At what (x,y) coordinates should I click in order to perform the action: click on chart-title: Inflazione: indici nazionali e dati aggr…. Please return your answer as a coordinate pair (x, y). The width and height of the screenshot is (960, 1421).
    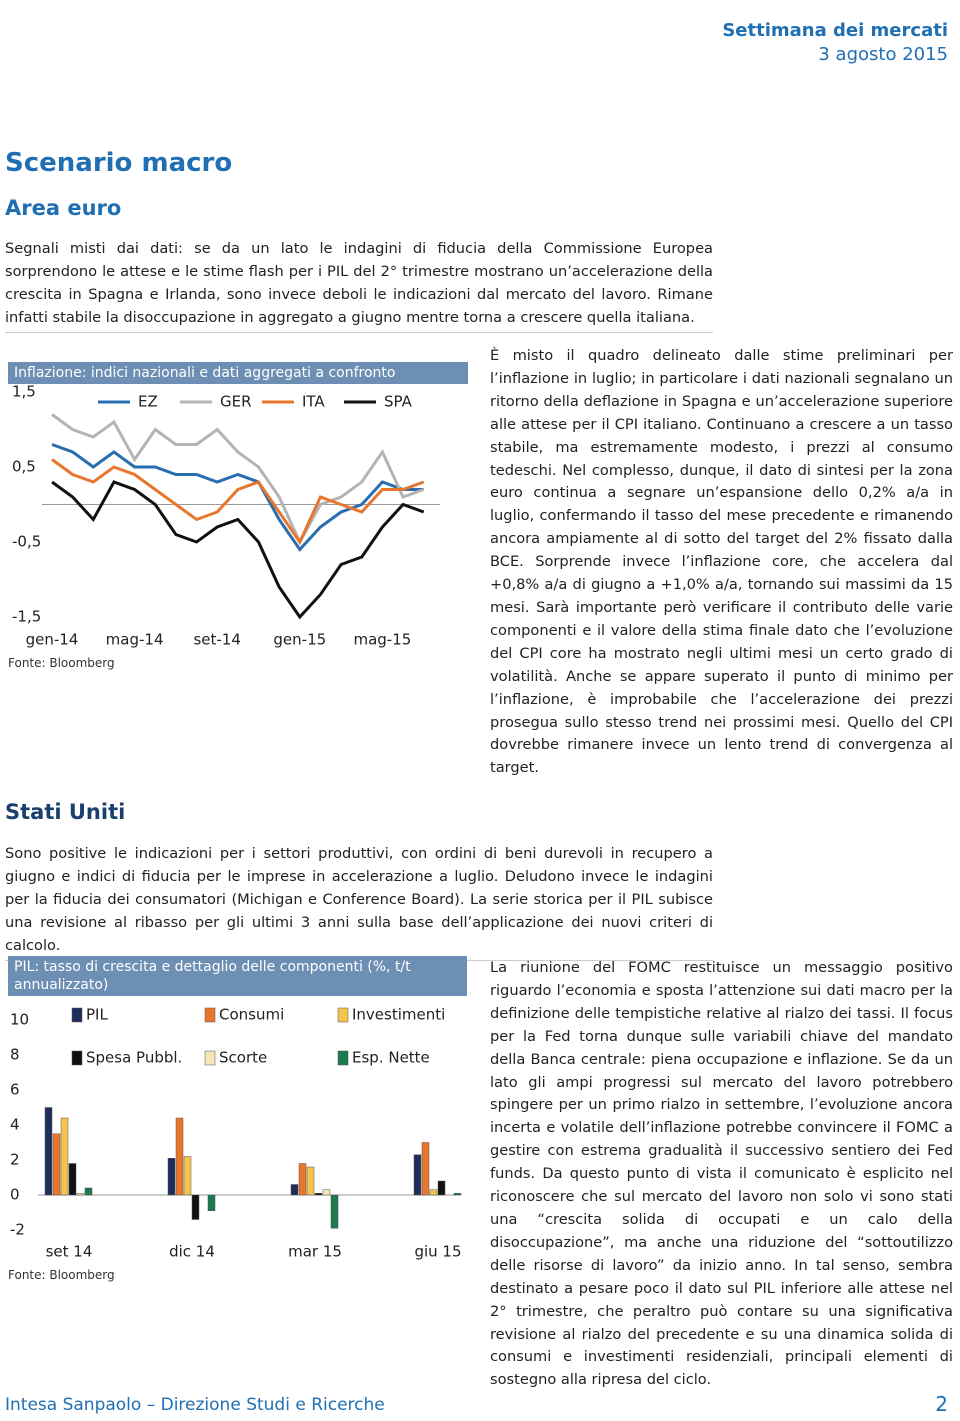
    Looking at the image, I should click on (238, 373).